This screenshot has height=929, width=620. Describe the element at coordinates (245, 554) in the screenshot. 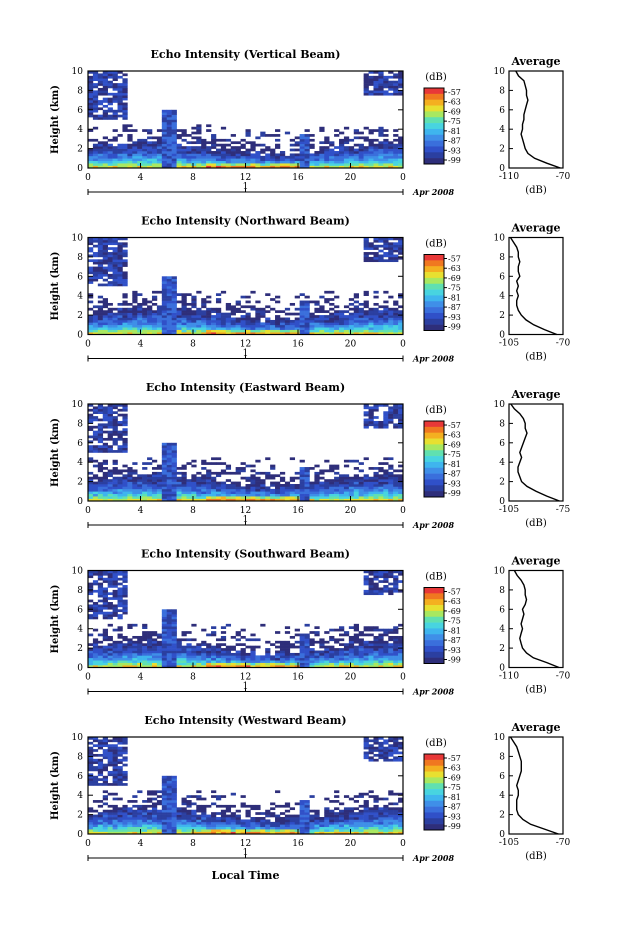

I see `panel-title: Echo Intensity (Southward Beam)` at that location.